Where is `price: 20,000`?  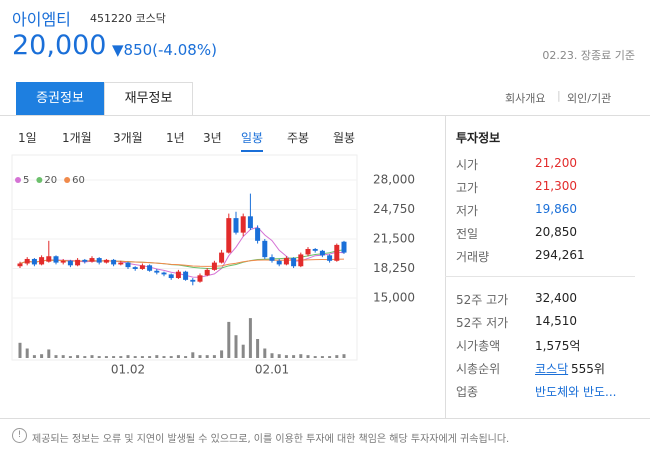
price: 20,000 is located at coordinates (59, 45).